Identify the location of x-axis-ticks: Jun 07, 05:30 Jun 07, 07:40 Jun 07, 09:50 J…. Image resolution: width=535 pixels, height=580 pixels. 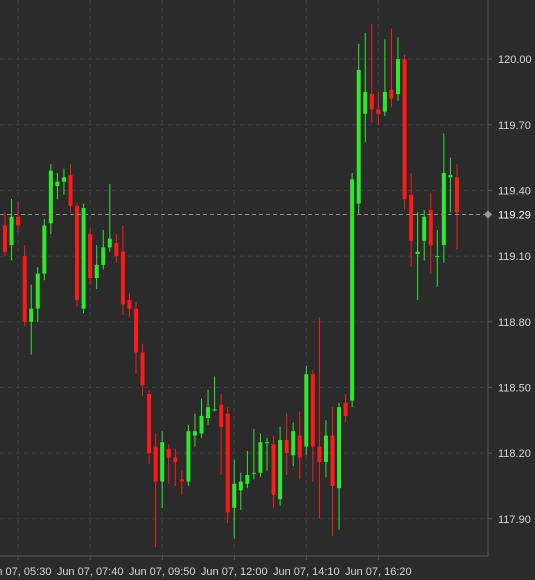
(206, 567).